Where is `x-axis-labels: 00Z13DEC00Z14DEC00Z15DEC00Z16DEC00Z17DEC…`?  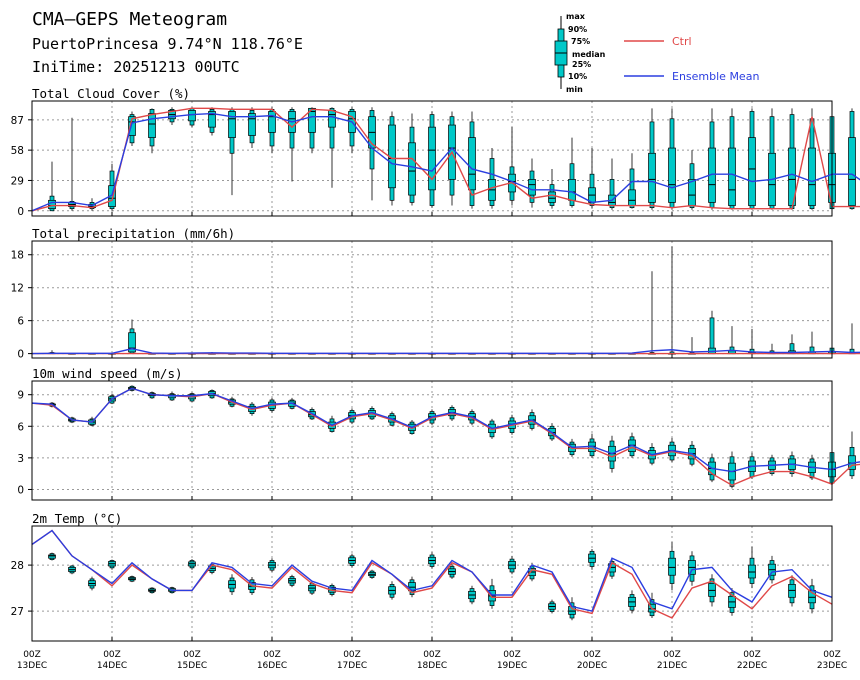
x-axis-labels: 00Z13DEC00Z14DEC00Z15DEC00Z16DEC00Z17DEC… is located at coordinates (432, 660).